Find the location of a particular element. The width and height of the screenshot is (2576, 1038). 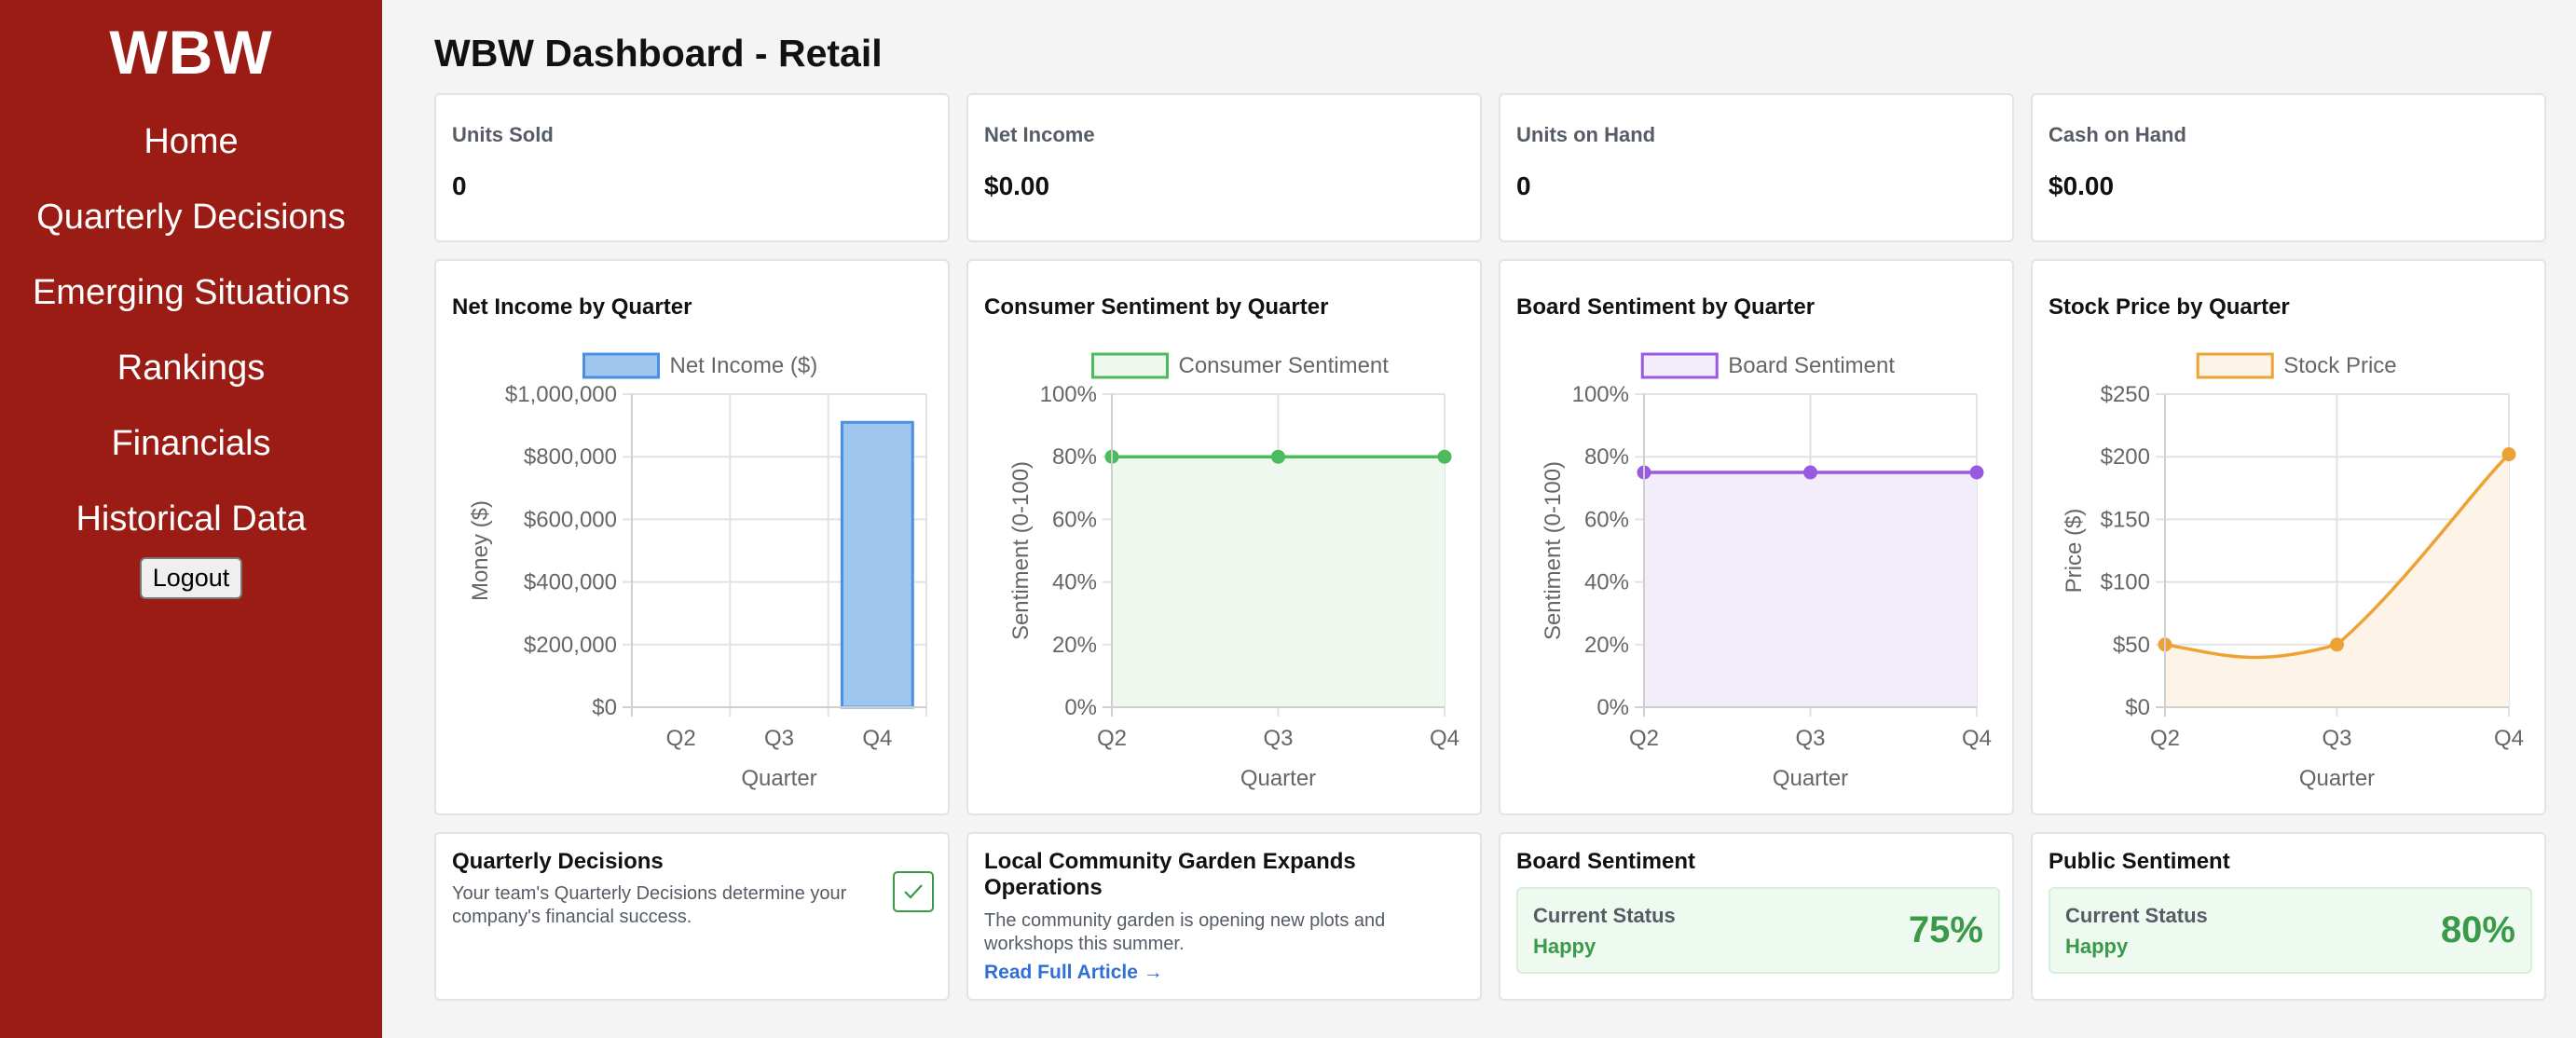

y-tick-label: 0% is located at coordinates (1080, 707).